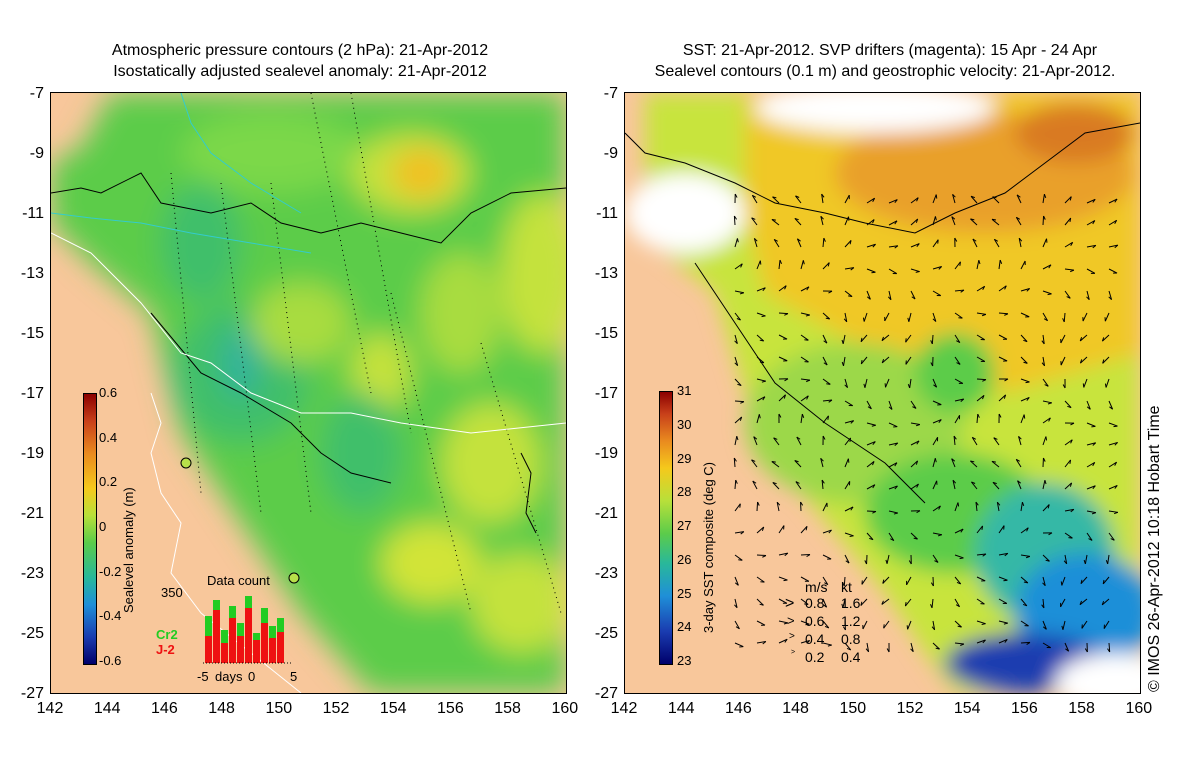 This screenshot has height=780, width=1200. What do you see at coordinates (108, 392) in the screenshot?
I see `sealevel-colorbar-tick: 0.6` at bounding box center [108, 392].